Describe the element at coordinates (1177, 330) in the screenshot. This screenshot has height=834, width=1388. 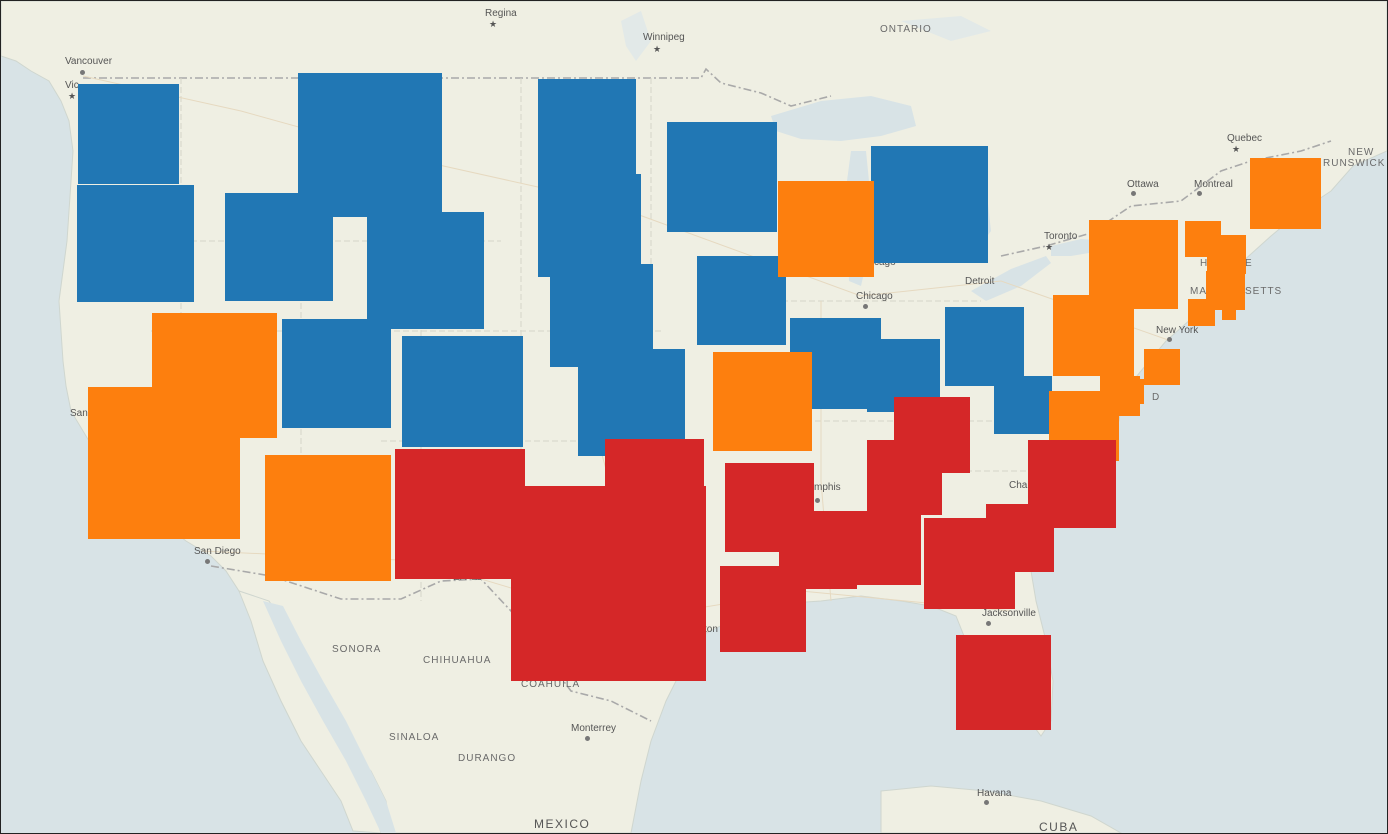
I see `label-new-york: New York` at that location.